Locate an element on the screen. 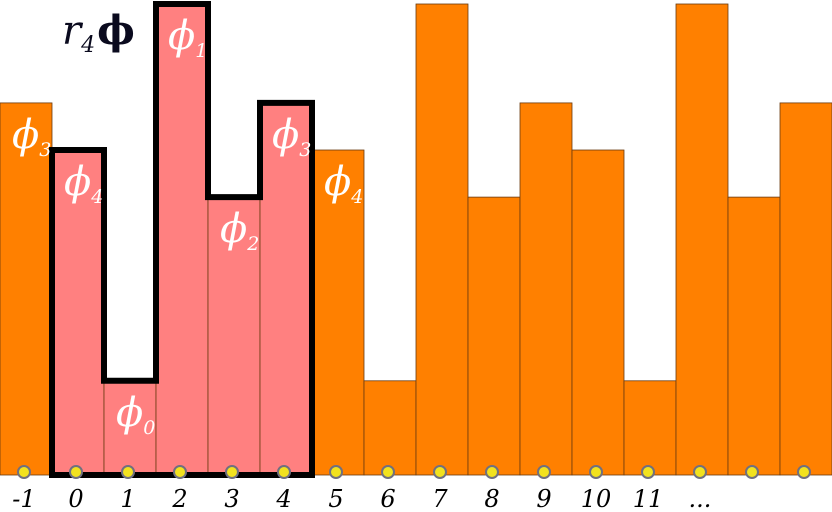 The width and height of the screenshot is (832, 512). axis-index-label: -1 is located at coordinates (23, 498).